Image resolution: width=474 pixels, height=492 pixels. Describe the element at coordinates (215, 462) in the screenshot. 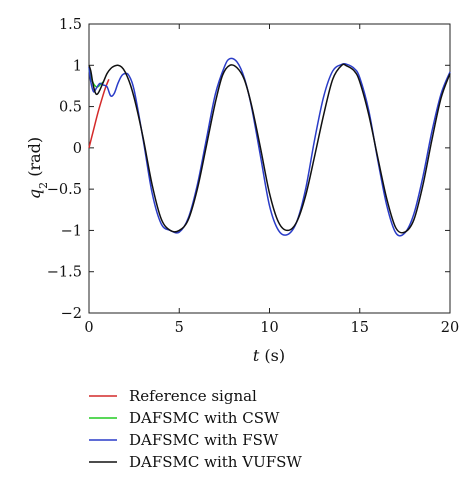

I see `legend-label-vufsw: DAFSMC with VUFSW` at that location.